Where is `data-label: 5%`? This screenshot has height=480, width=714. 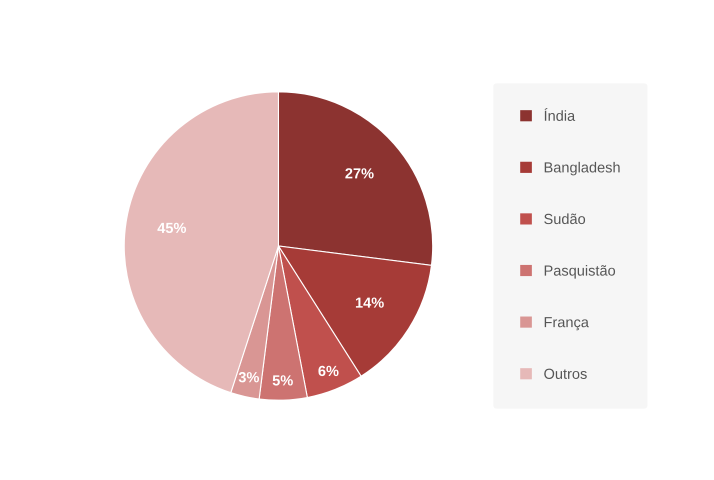
data-label: 5% is located at coordinates (282, 380).